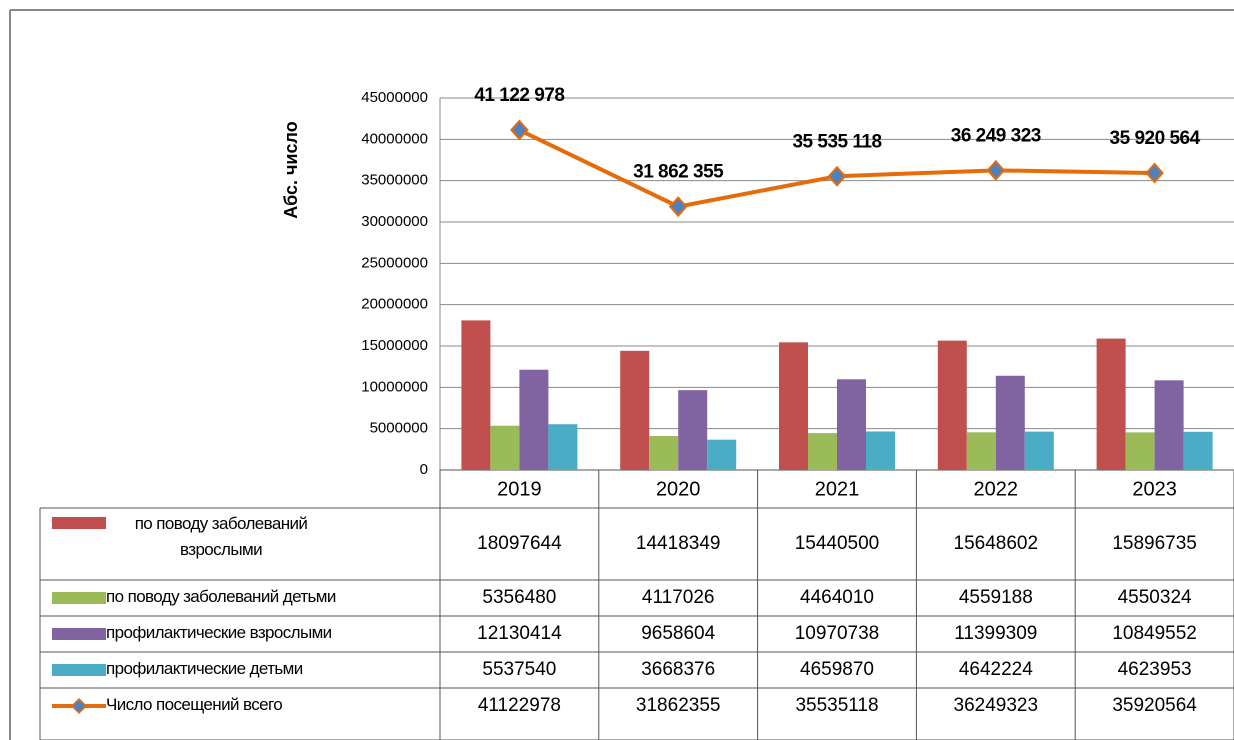 This screenshot has width=1234, height=740. What do you see at coordinates (836, 705) in the screenshot?
I see `table-value: 35535118` at bounding box center [836, 705].